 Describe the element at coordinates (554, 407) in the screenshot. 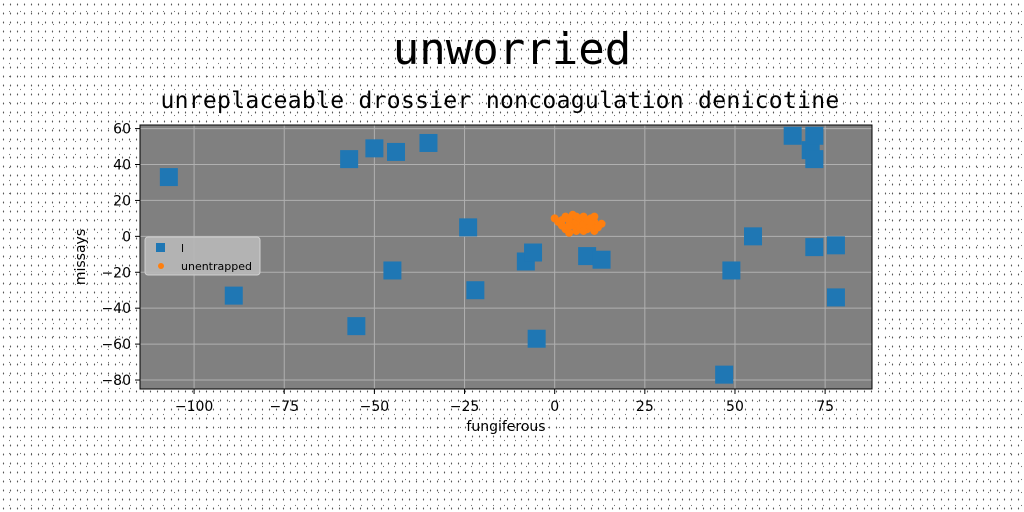

I see `x-tick-label: 0` at that location.